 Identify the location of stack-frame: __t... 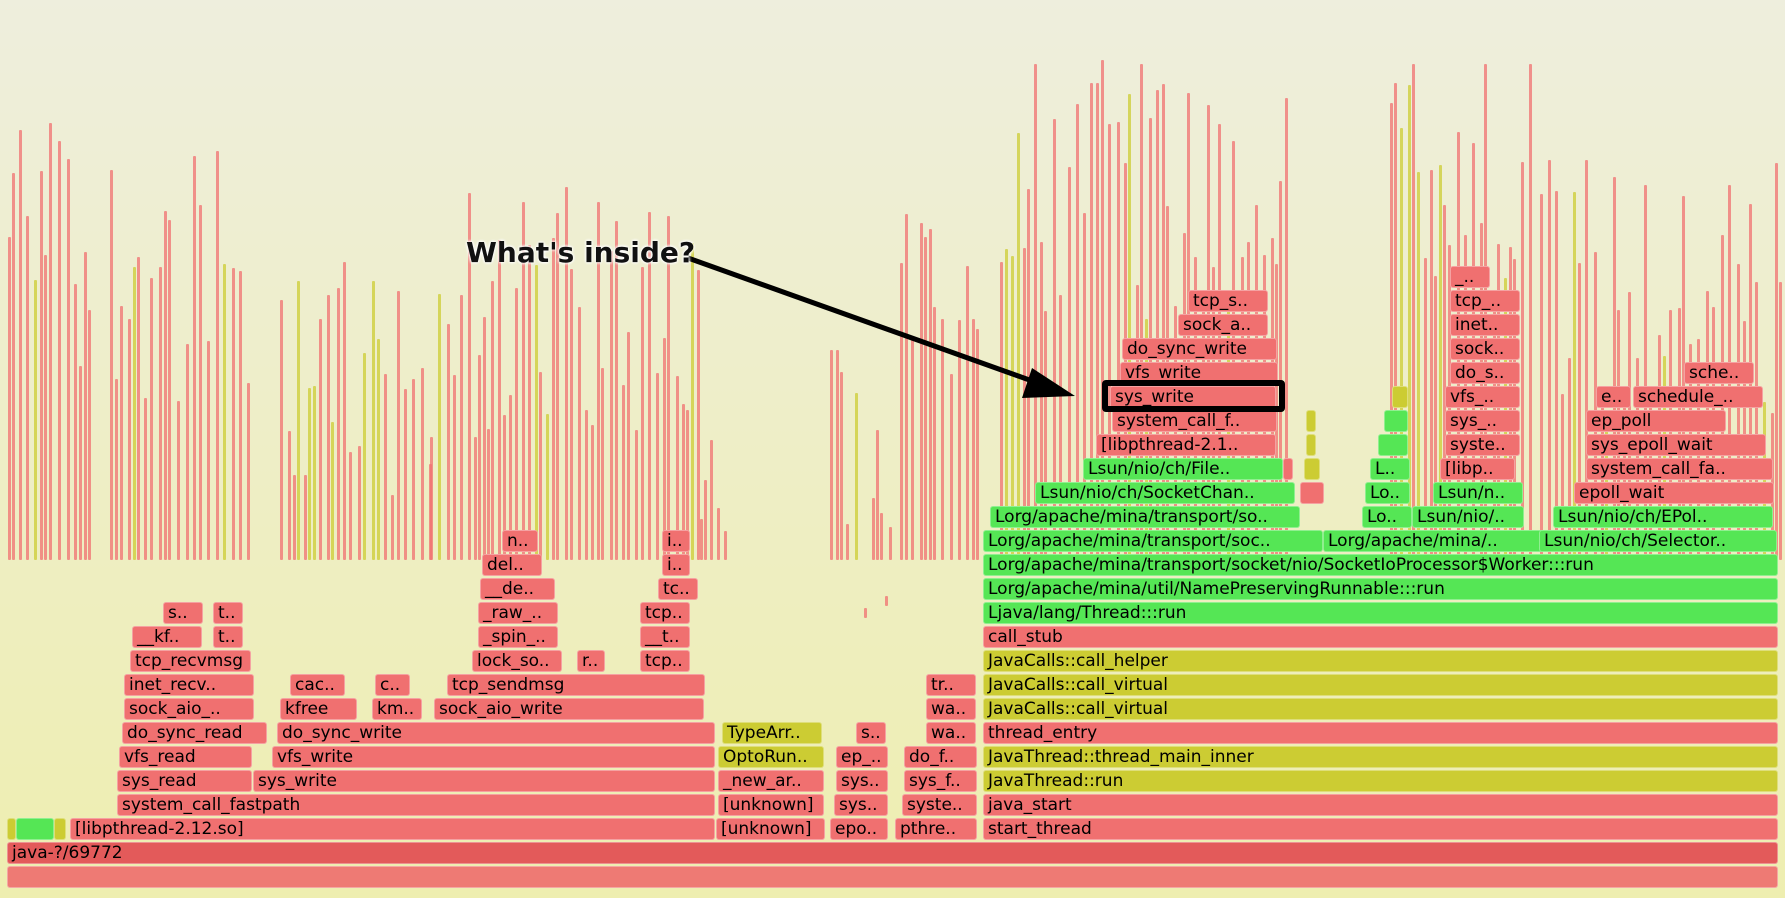
(665, 637).